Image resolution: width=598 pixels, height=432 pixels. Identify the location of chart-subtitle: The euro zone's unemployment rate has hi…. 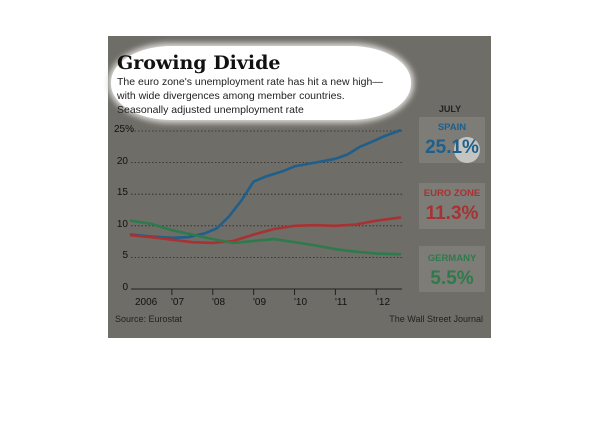
(267, 96).